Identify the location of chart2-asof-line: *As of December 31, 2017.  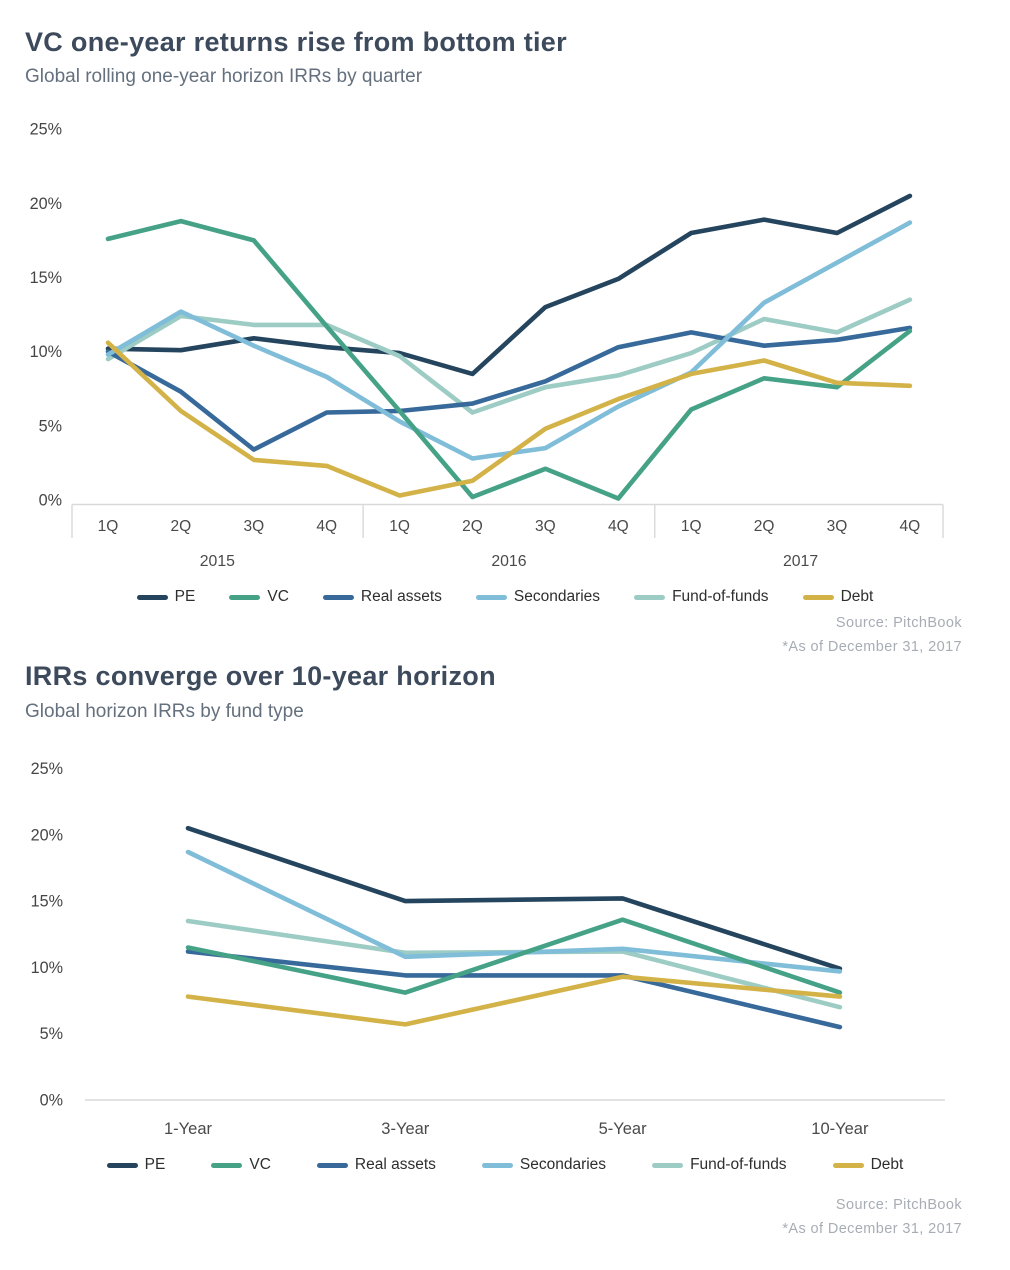
(872, 1229).